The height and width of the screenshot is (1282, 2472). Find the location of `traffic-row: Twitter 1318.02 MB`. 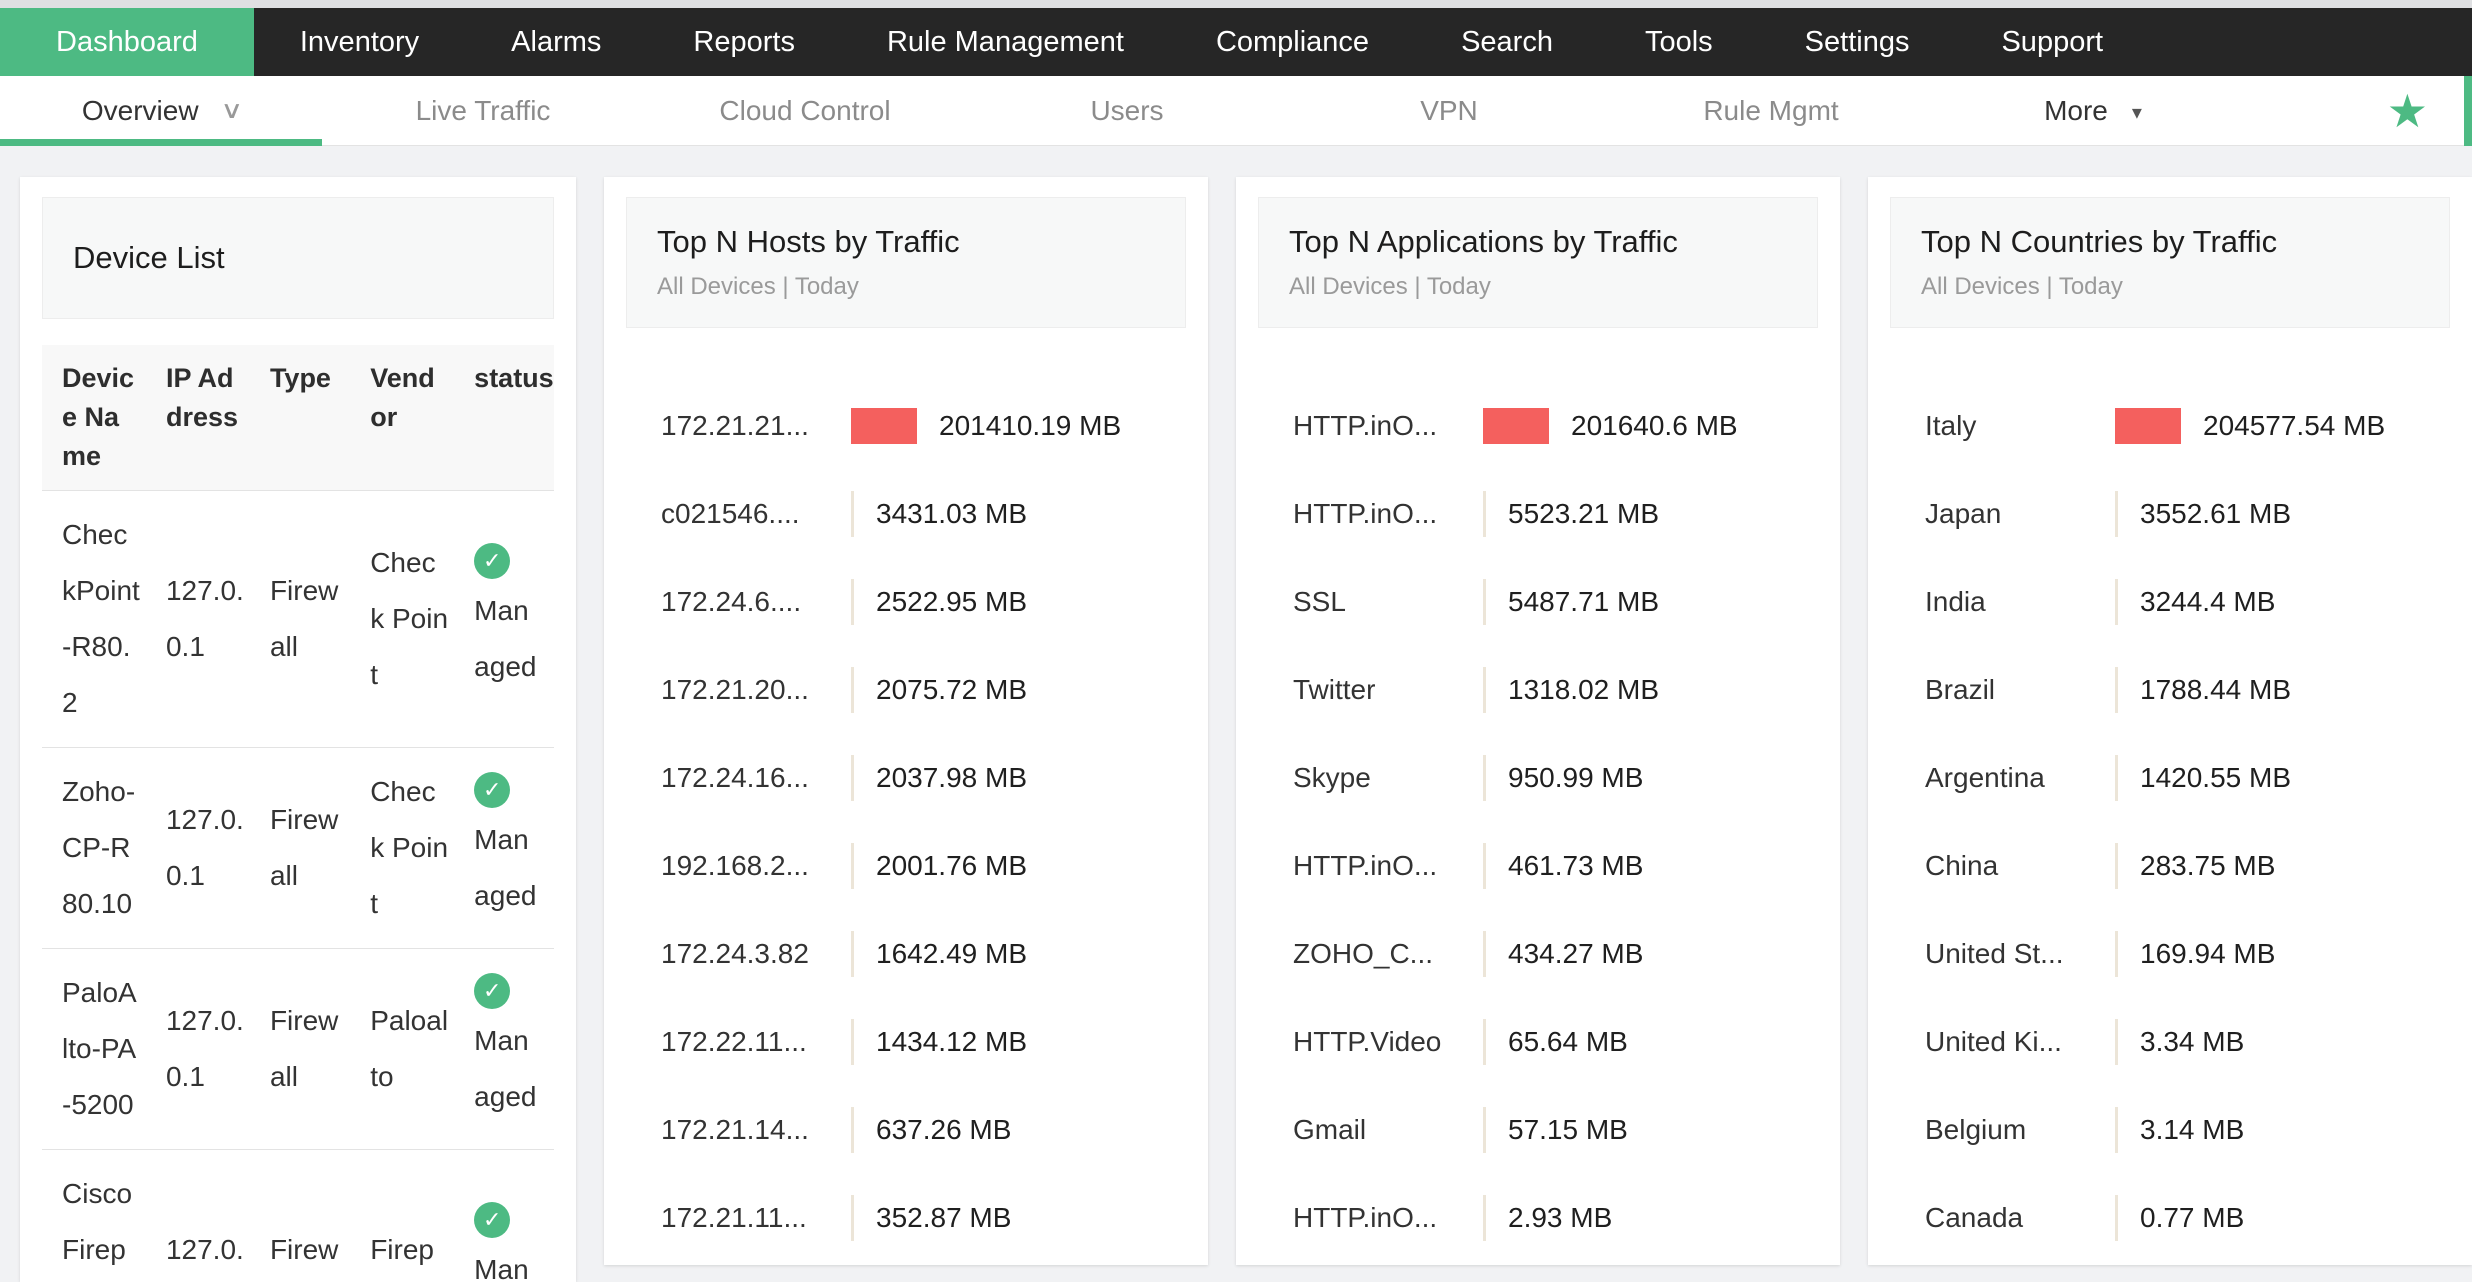

traffic-row: Twitter 1318.02 MB is located at coordinates (1538, 690).